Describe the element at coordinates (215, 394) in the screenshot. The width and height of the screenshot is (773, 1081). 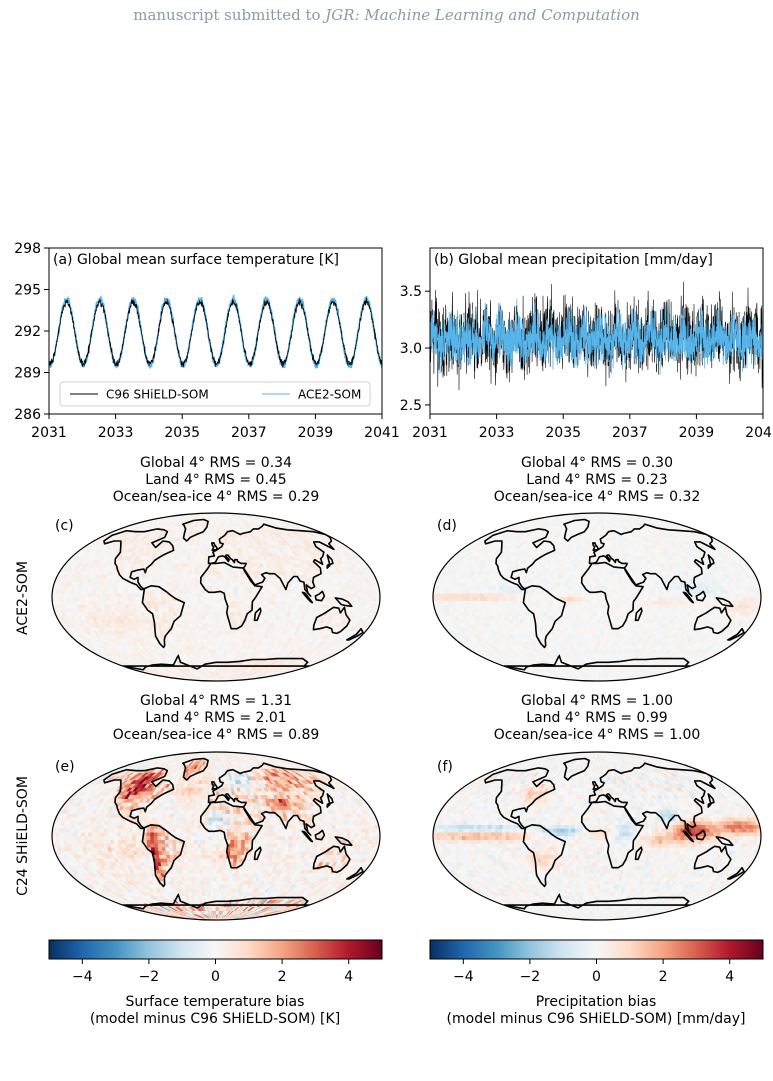
I see `panel-a-legend: C96 SHiELD-SOM ACE2-SOM` at that location.